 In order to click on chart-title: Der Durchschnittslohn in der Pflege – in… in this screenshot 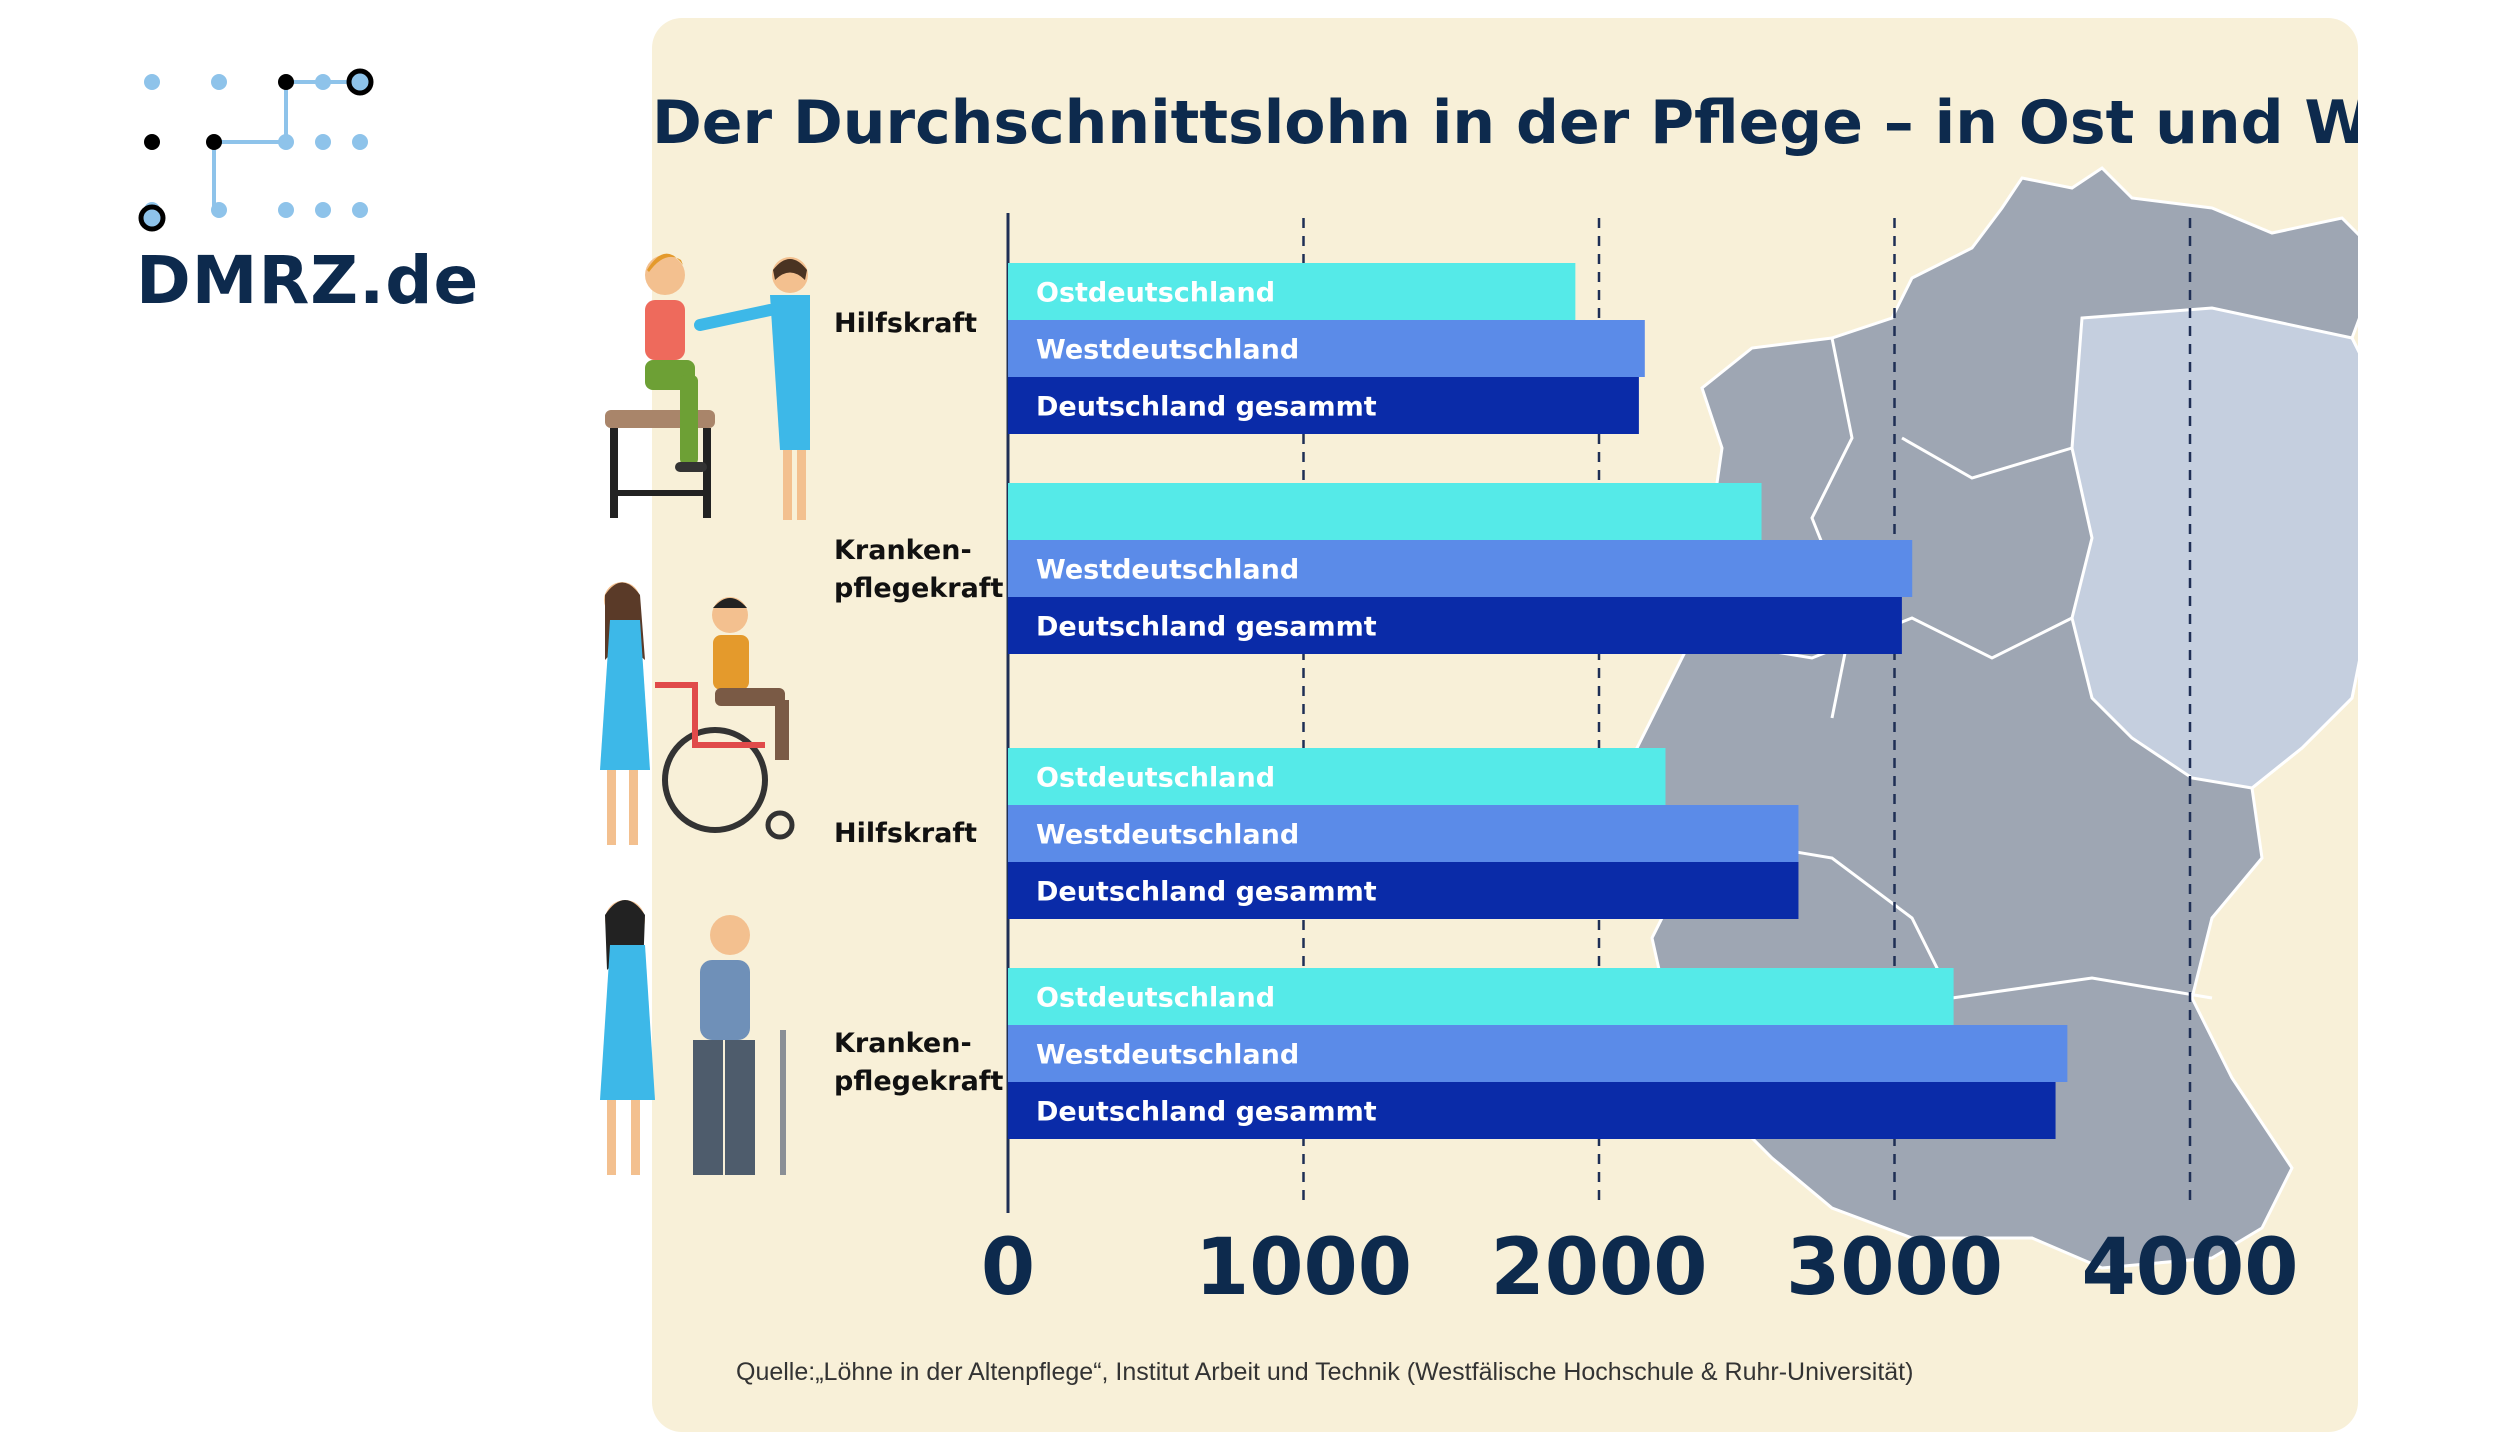, I will do `click(1505, 123)`.